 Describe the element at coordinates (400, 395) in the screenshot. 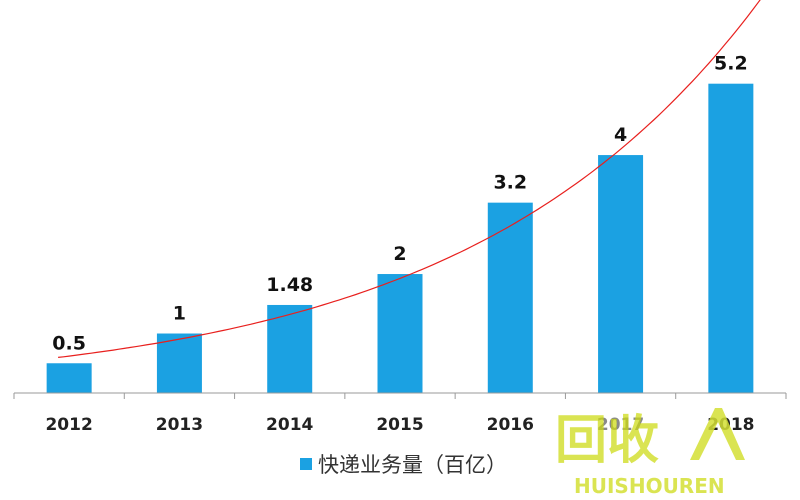

I see `x-axis` at that location.